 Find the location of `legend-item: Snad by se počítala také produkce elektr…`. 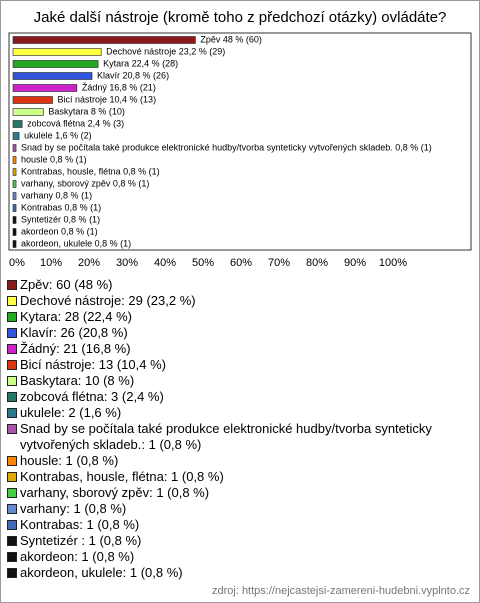

legend-item: Snad by se počítala také produkce elektr… is located at coordinates (231, 437).